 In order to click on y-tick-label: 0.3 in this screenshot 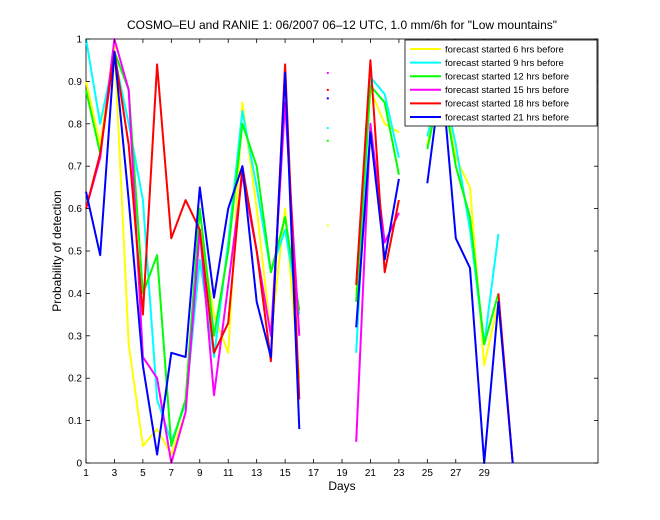, I will do `click(75, 336)`.